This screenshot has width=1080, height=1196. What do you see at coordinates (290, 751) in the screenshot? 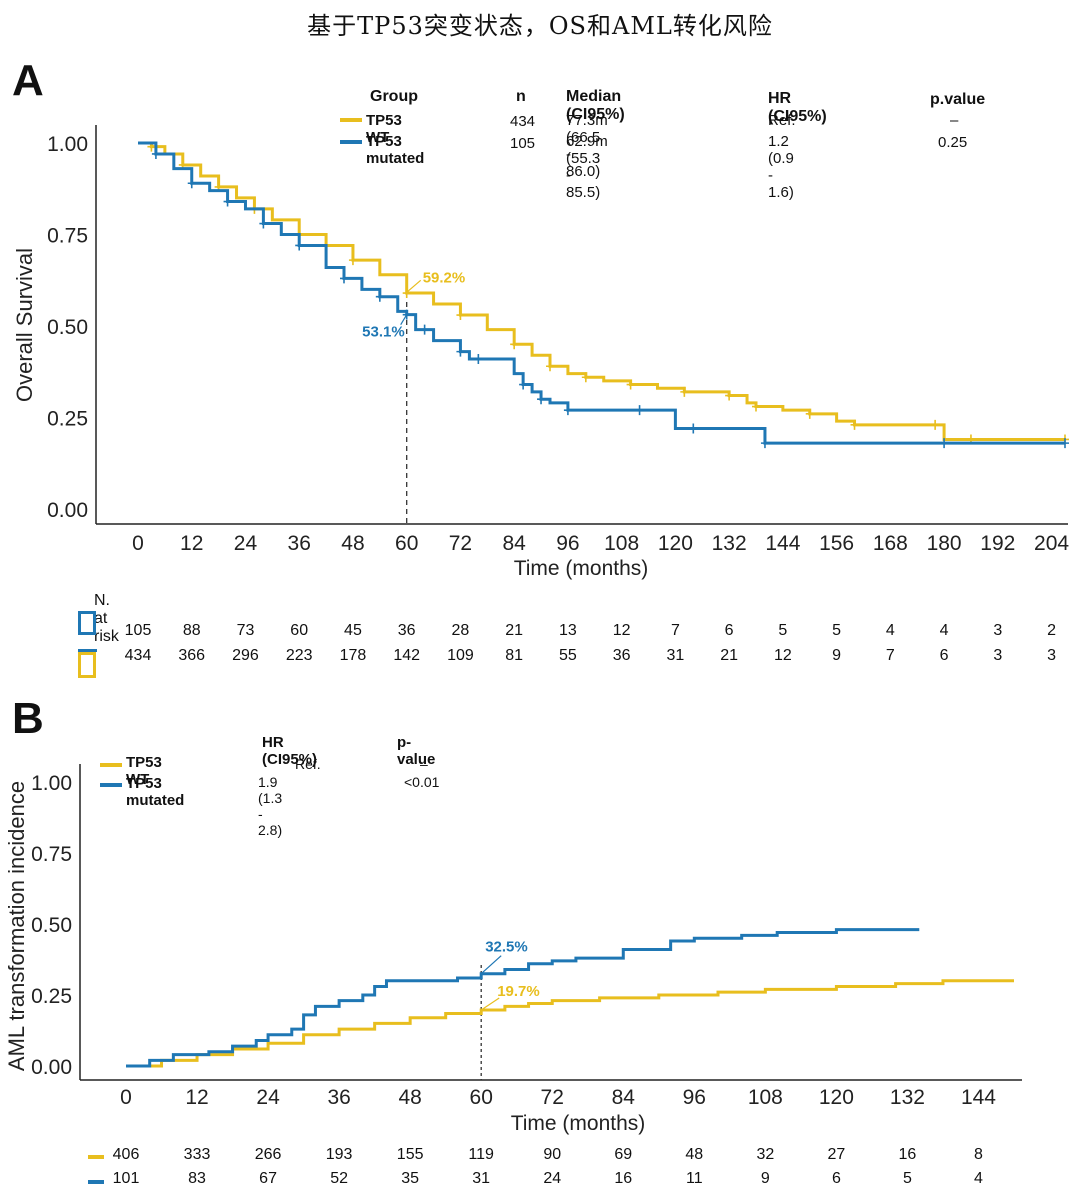
I see `table-b-header-hr: HR (CI95%)` at bounding box center [290, 751].